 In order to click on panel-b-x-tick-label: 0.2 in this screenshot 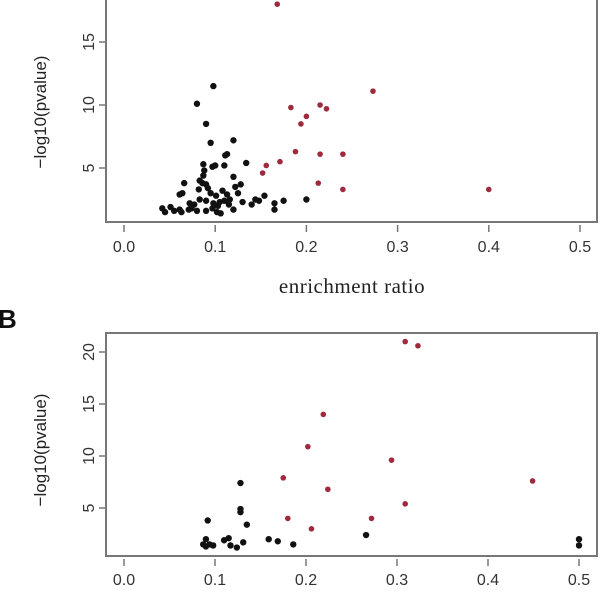, I will do `click(306, 580)`.